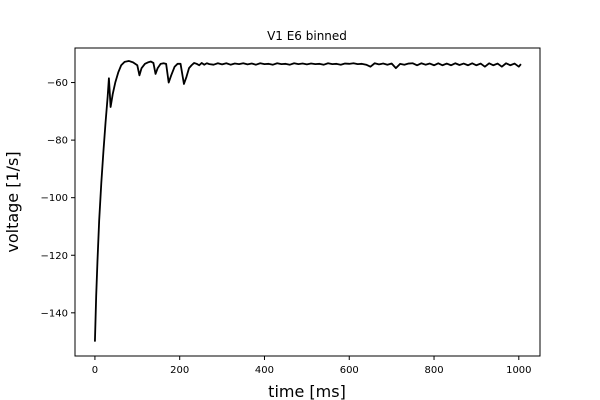 The width and height of the screenshot is (600, 400). What do you see at coordinates (433, 370) in the screenshot?
I see `x-tick-label: 800` at bounding box center [433, 370].